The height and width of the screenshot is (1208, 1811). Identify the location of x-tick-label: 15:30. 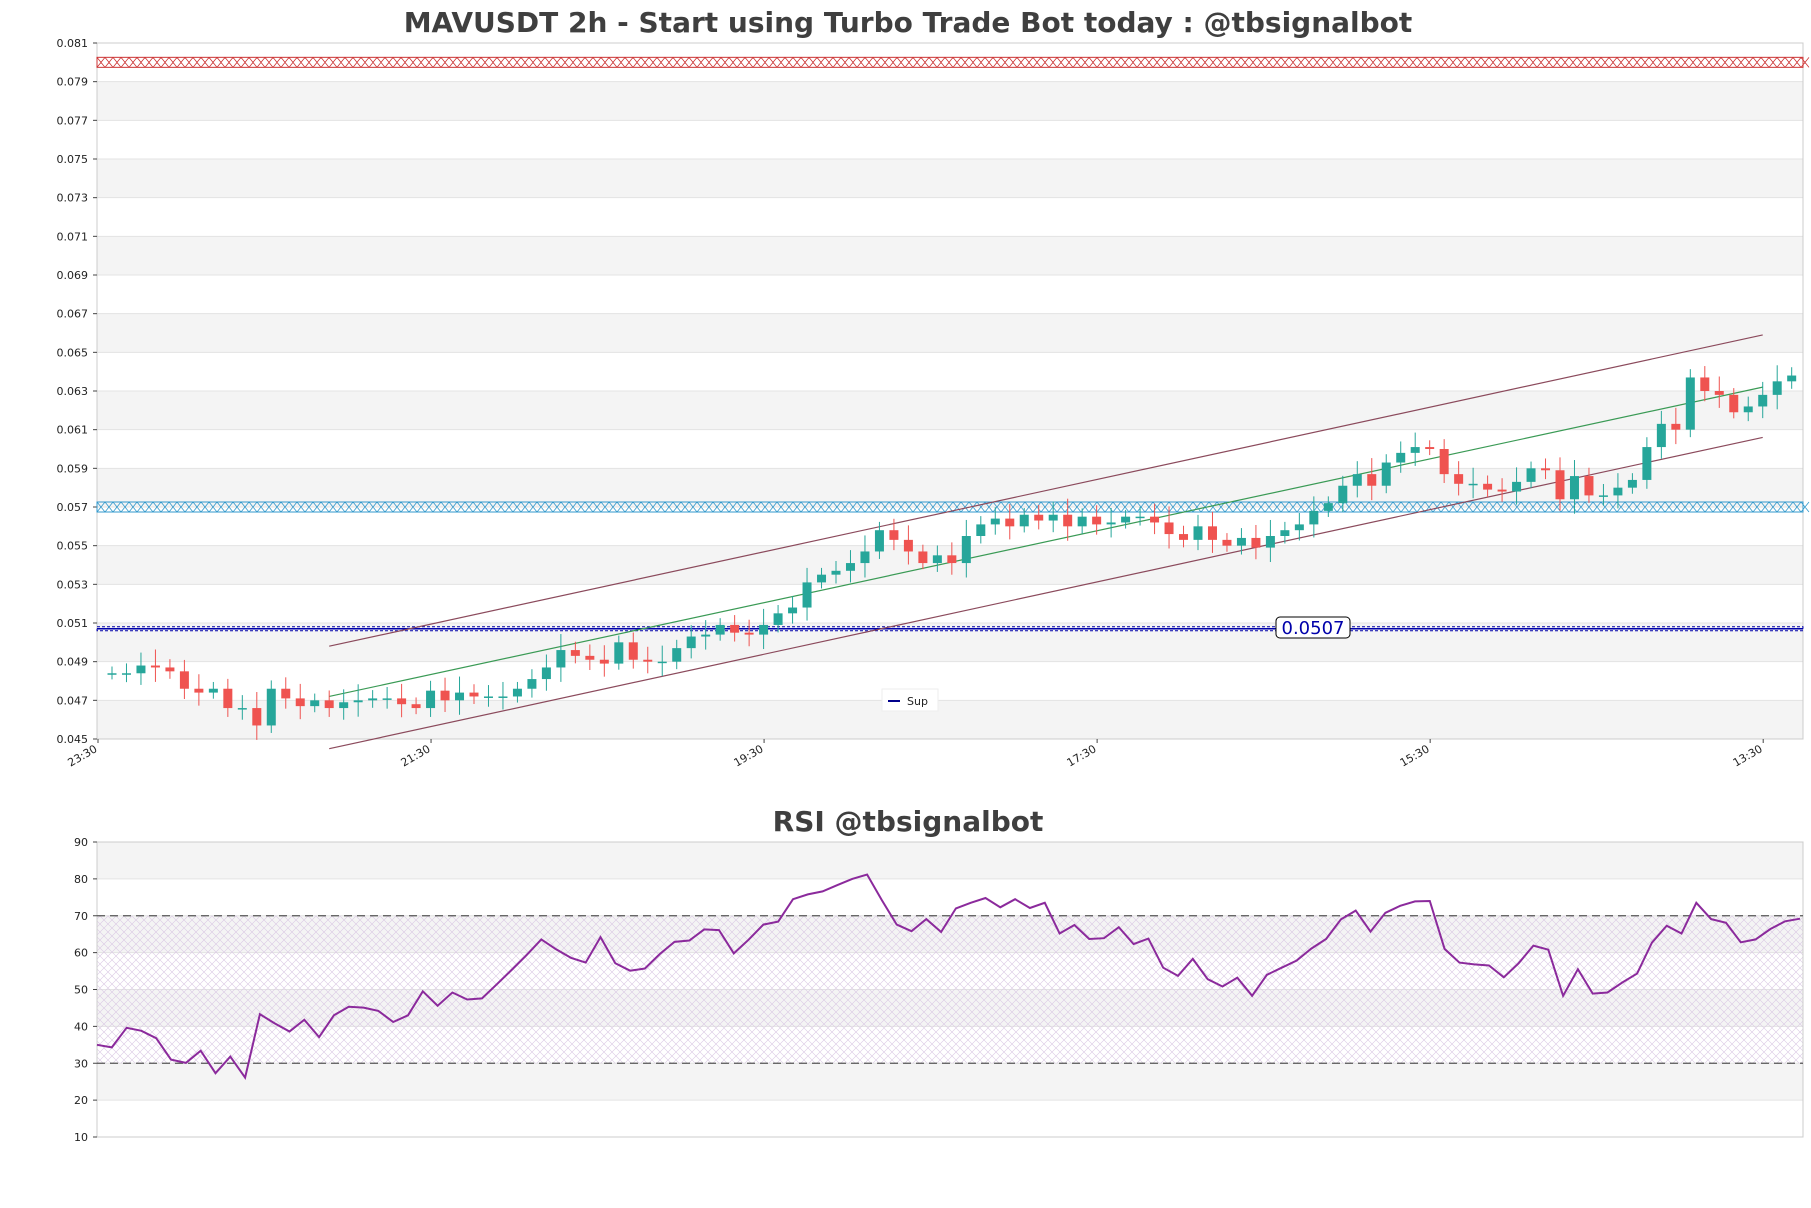
(1415, 755).